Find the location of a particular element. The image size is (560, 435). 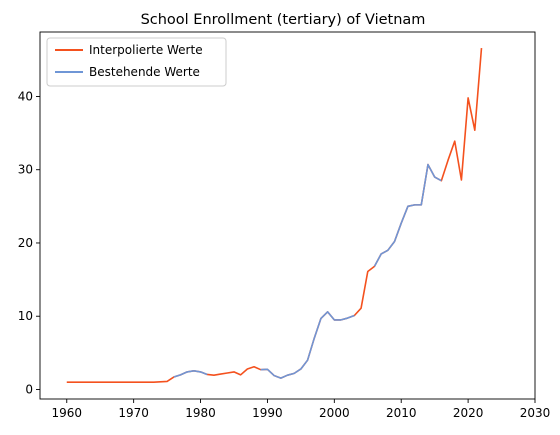

legend: Interpolierte Werte Bestehende Werte is located at coordinates (136, 62).